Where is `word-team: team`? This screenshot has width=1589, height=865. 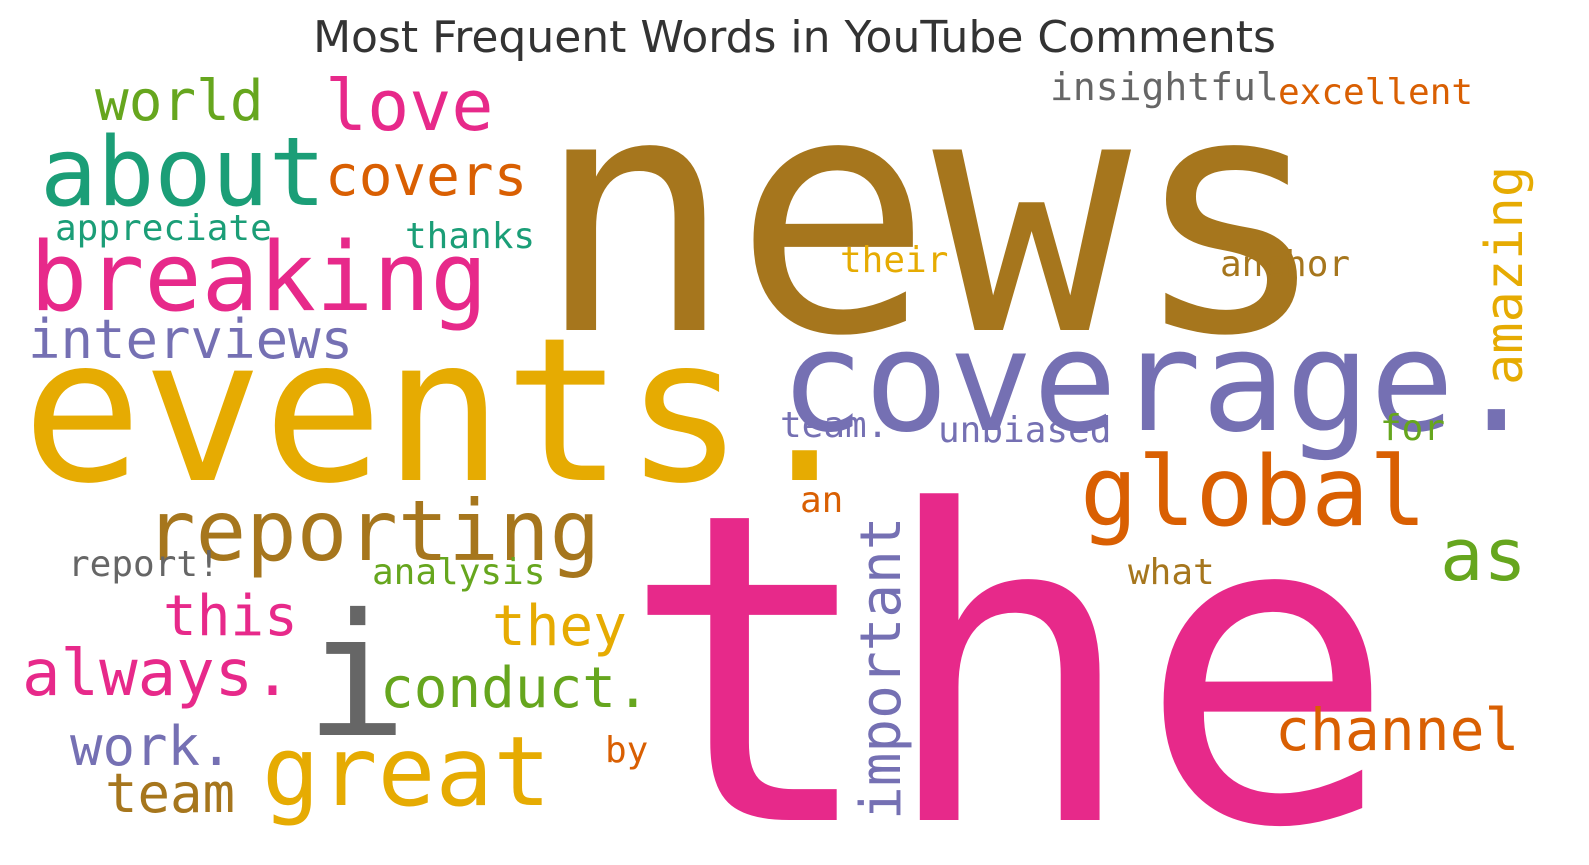
word-team: team is located at coordinates (170, 793).